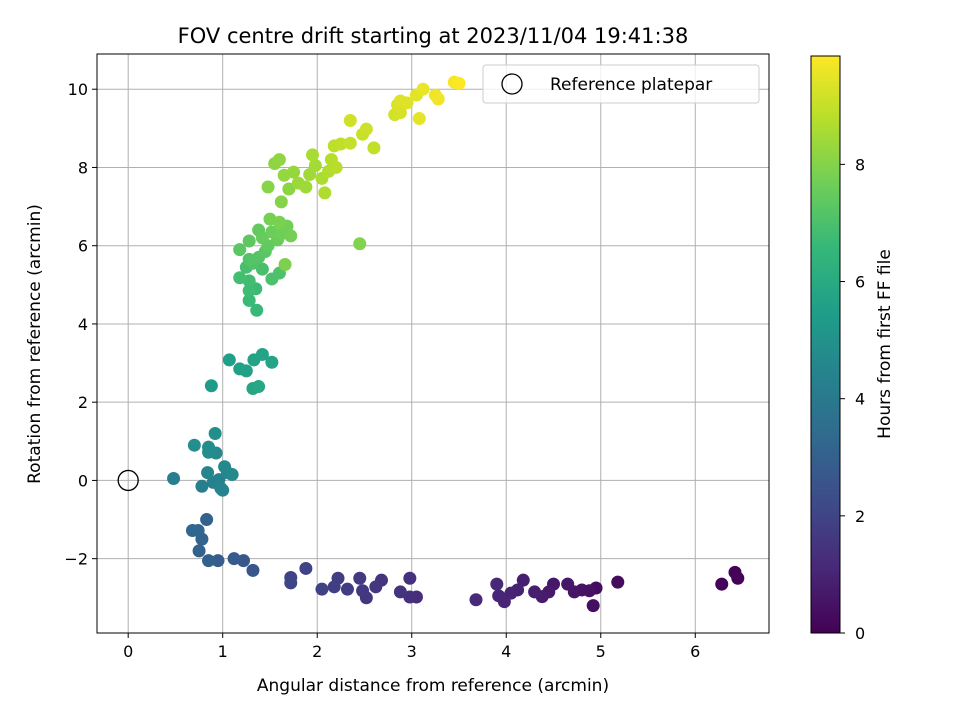  What do you see at coordinates (512, 84) in the screenshot?
I see `legend-marker-open-circle` at bounding box center [512, 84].